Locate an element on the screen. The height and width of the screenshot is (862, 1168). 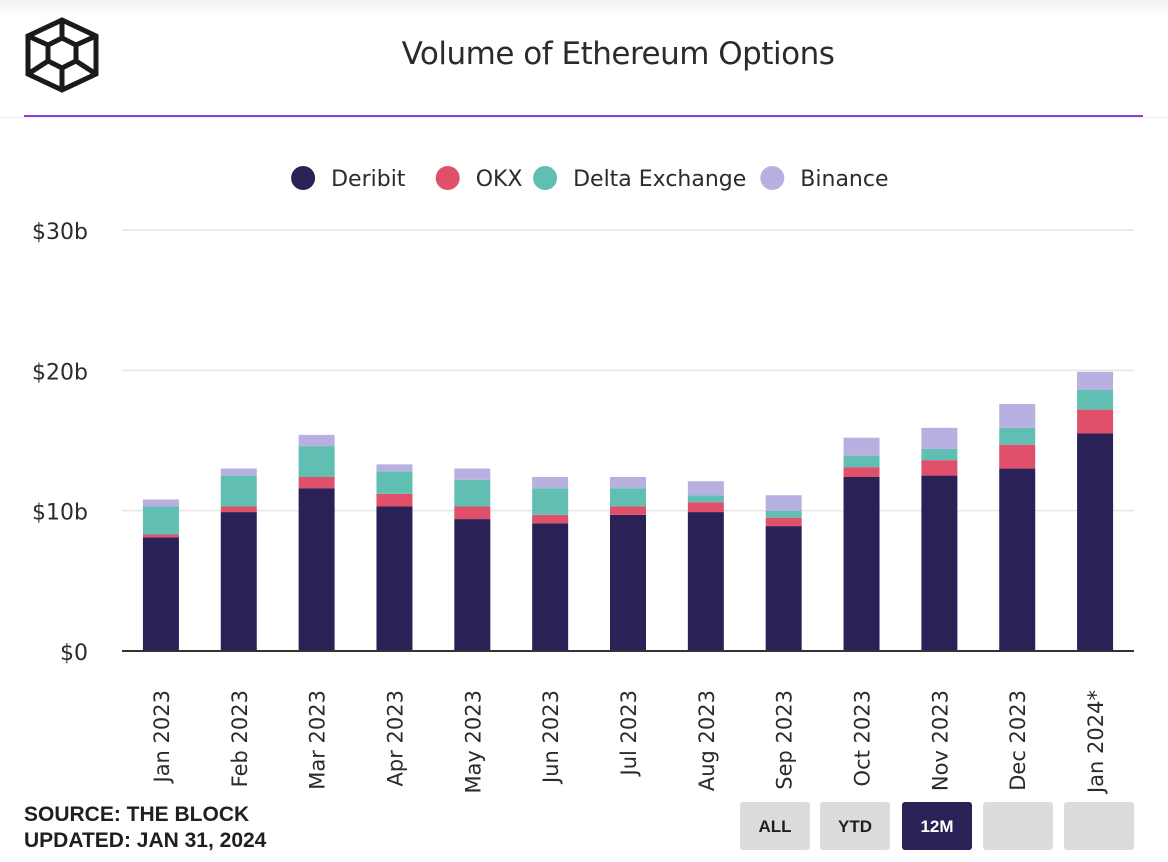
legend-swatch-delta-exchange is located at coordinates (545, 178).